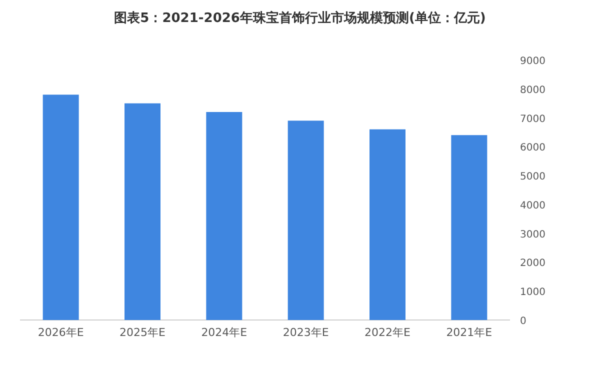  What do you see at coordinates (533, 292) in the screenshot?
I see `ytick: 1000` at bounding box center [533, 292].